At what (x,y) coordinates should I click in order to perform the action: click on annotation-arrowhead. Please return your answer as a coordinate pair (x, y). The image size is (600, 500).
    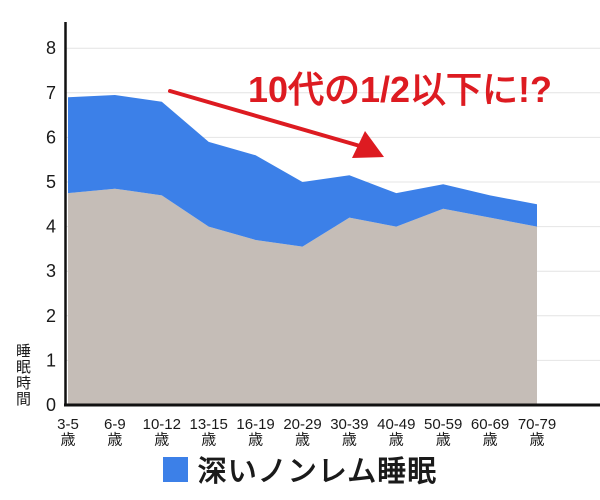
    Looking at the image, I should click on (368, 144).